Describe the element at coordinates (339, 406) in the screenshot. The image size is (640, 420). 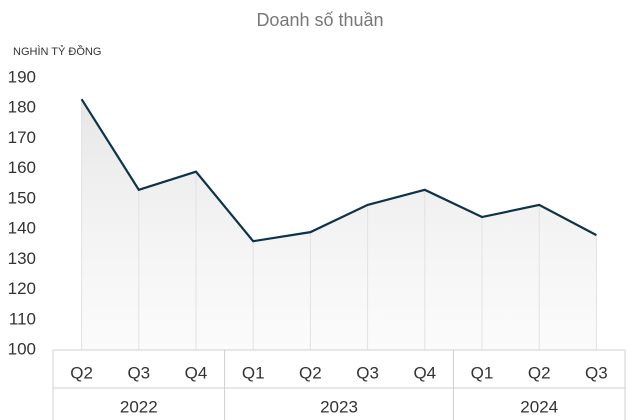
I see `group-label: 2023` at that location.